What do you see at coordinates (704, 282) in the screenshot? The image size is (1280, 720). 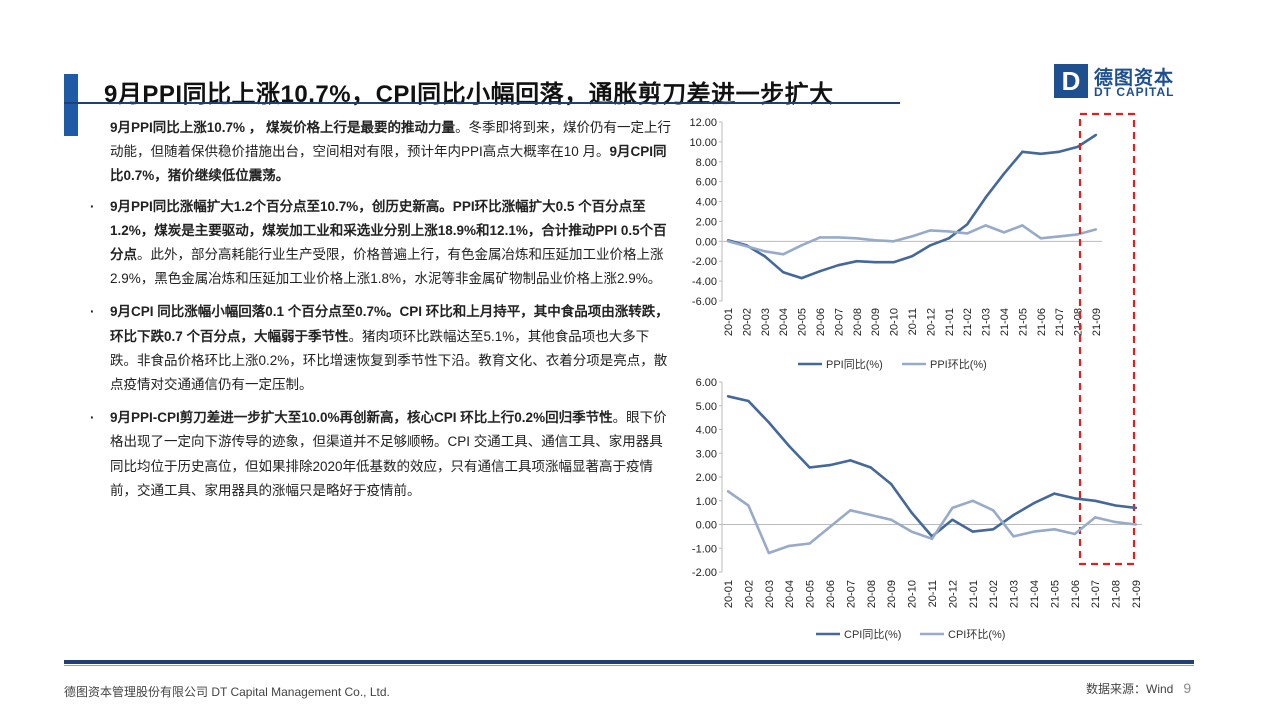 I see `y-tick-label: -4.00` at bounding box center [704, 282].